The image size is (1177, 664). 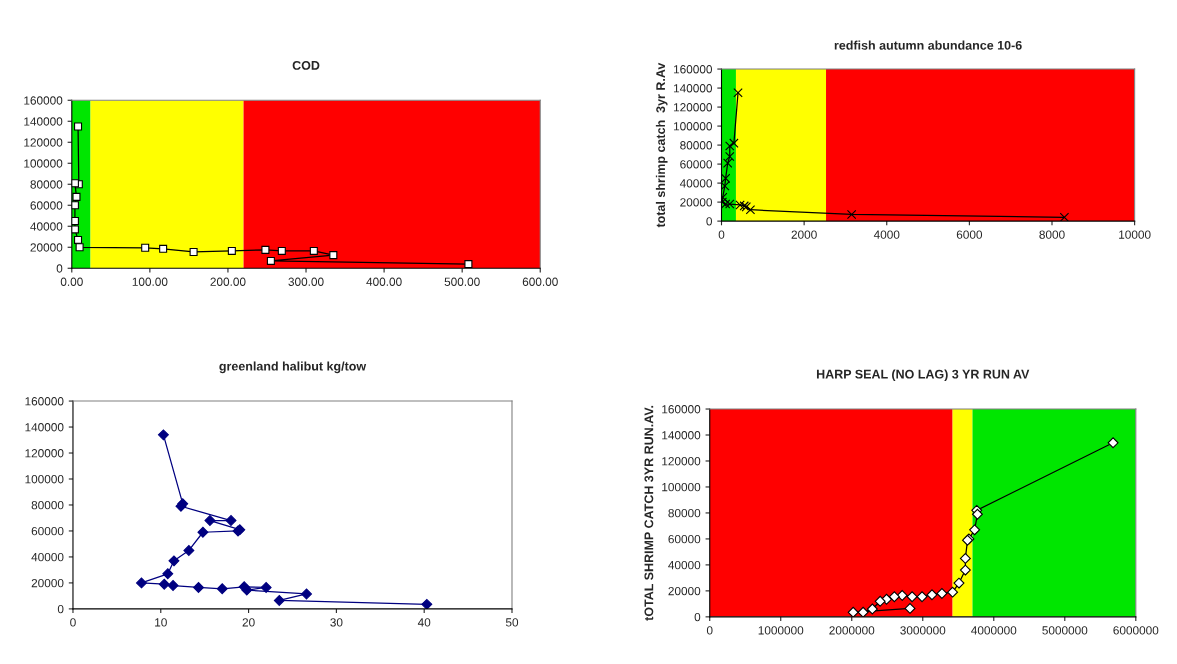 What do you see at coordinates (928, 45) in the screenshot?
I see `chart-title: redfish autumn abundance 10-6` at bounding box center [928, 45].